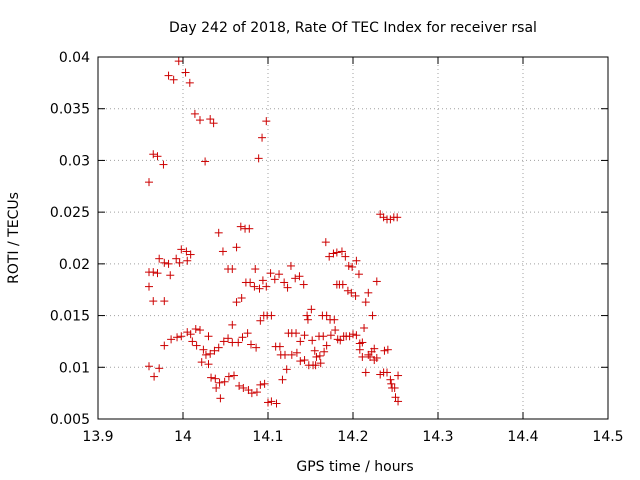 This screenshot has height=480, width=640. I want to click on x-tick-label: 14, so click(183, 437).